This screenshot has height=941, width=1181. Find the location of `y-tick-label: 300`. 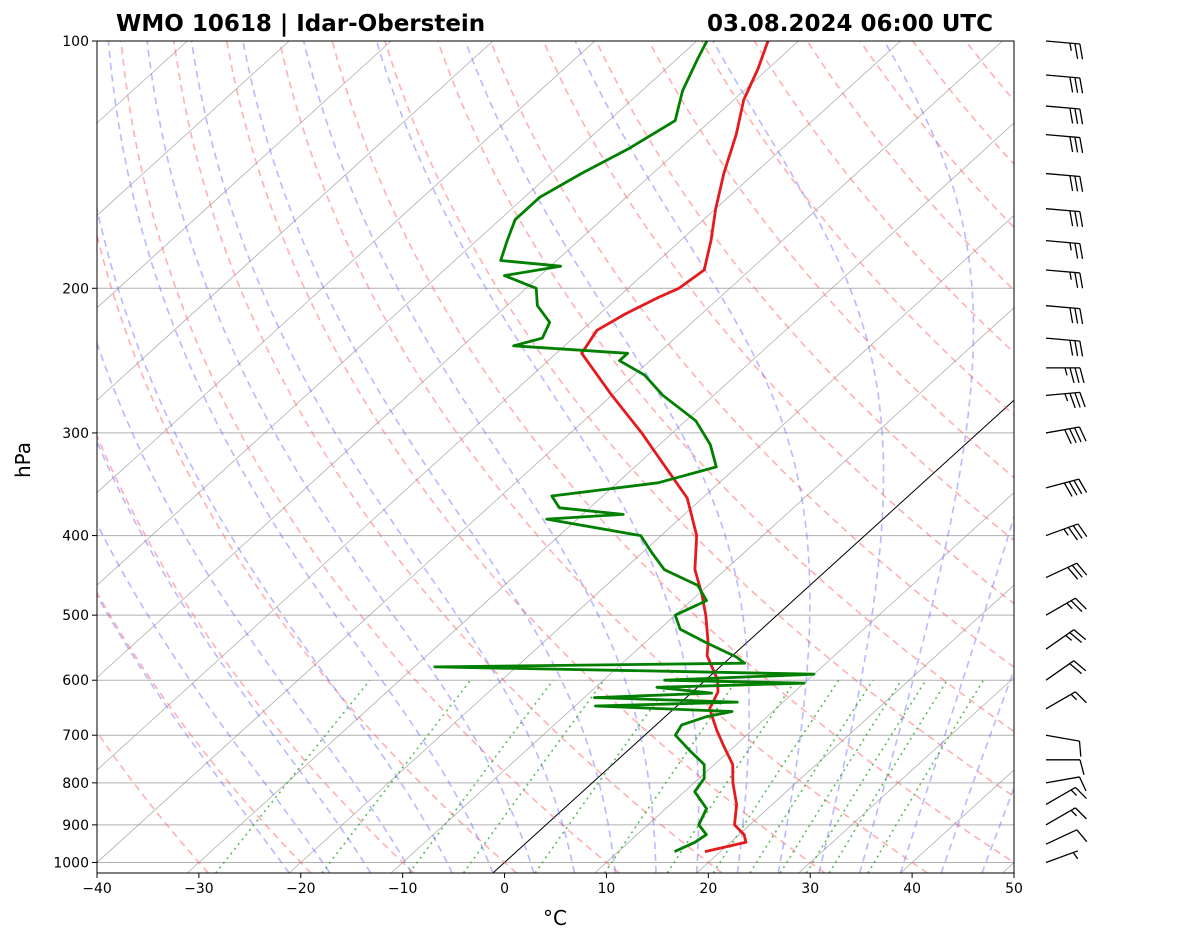

y-tick-label: 300 is located at coordinates (75, 434).